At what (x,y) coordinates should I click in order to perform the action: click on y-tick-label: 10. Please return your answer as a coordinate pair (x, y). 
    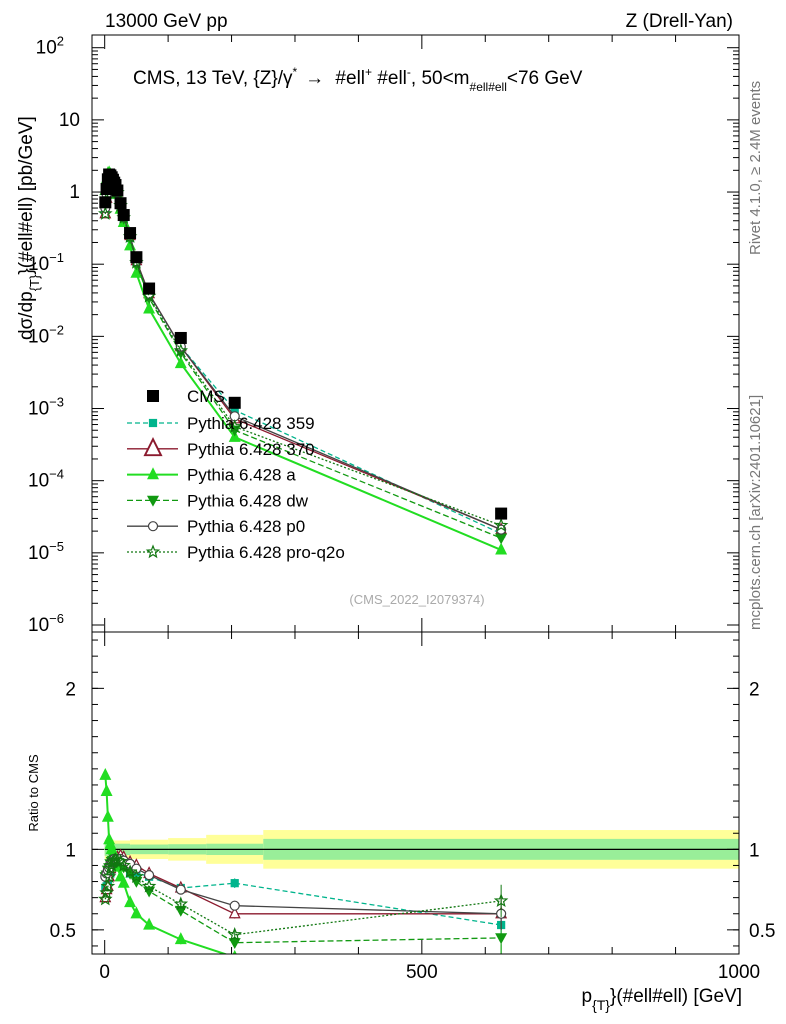
    Looking at the image, I should click on (69, 120).